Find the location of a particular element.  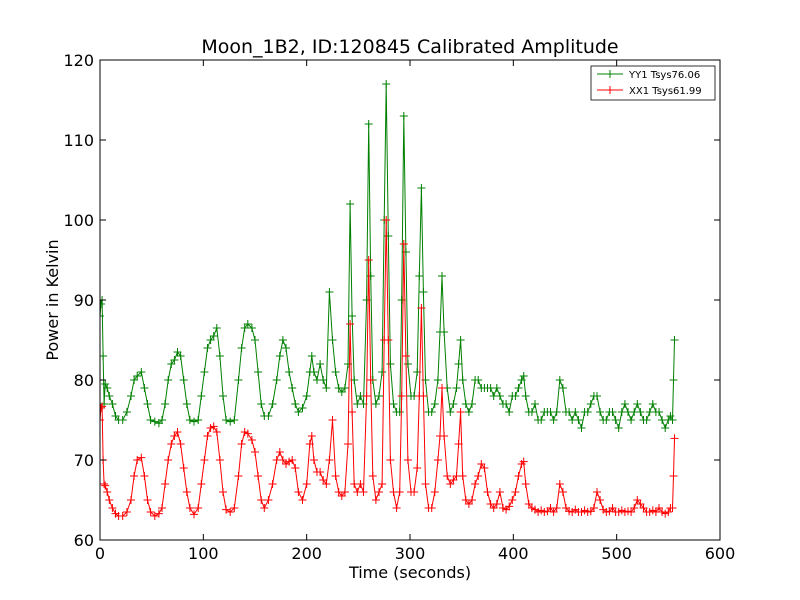

y-tick-label: 120 is located at coordinates (78, 60).